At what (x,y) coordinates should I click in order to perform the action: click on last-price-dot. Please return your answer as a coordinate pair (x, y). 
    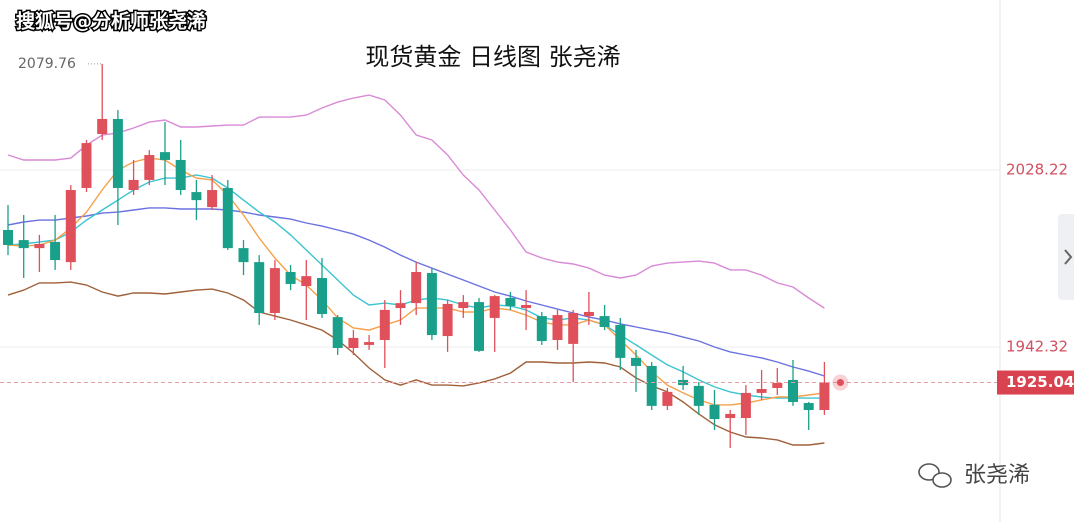
    Looking at the image, I should click on (840, 383).